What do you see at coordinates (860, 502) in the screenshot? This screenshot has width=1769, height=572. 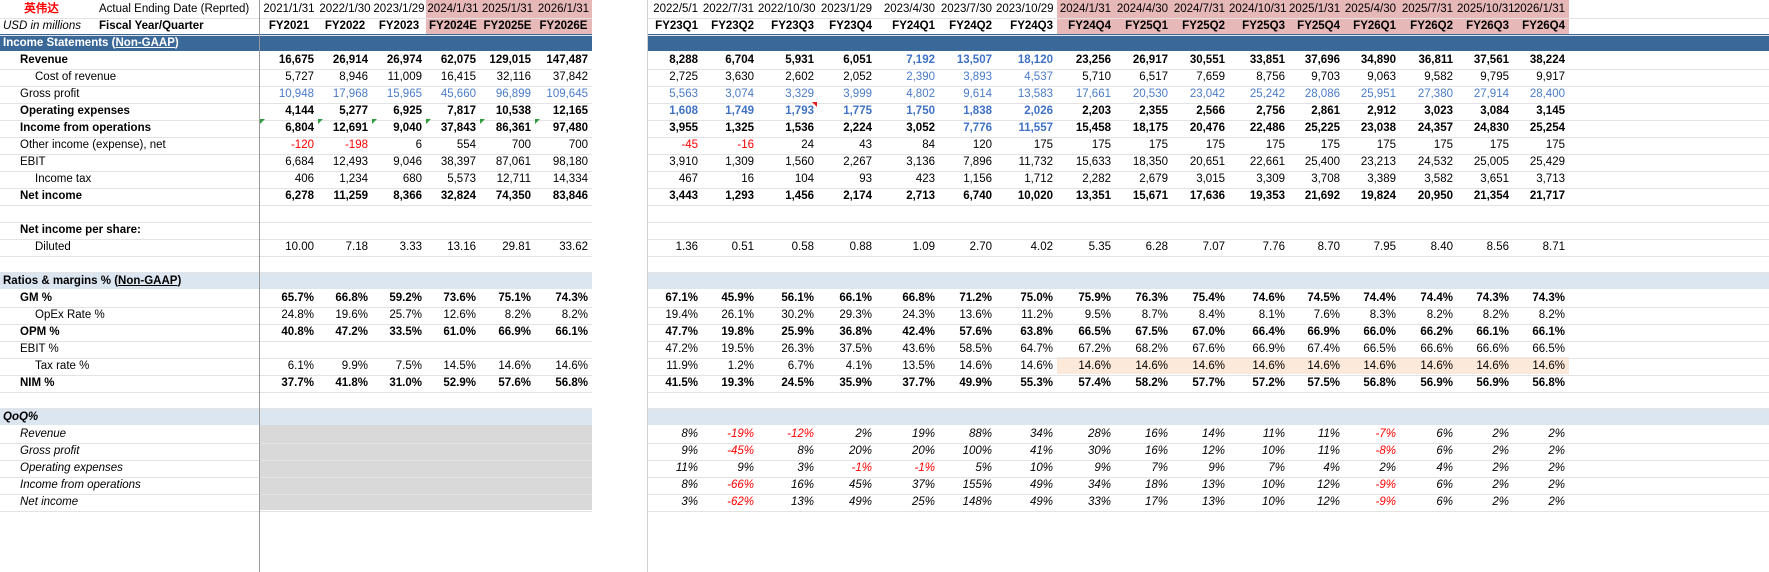 I see `quarter-qoq-cell: 49%` at bounding box center [860, 502].